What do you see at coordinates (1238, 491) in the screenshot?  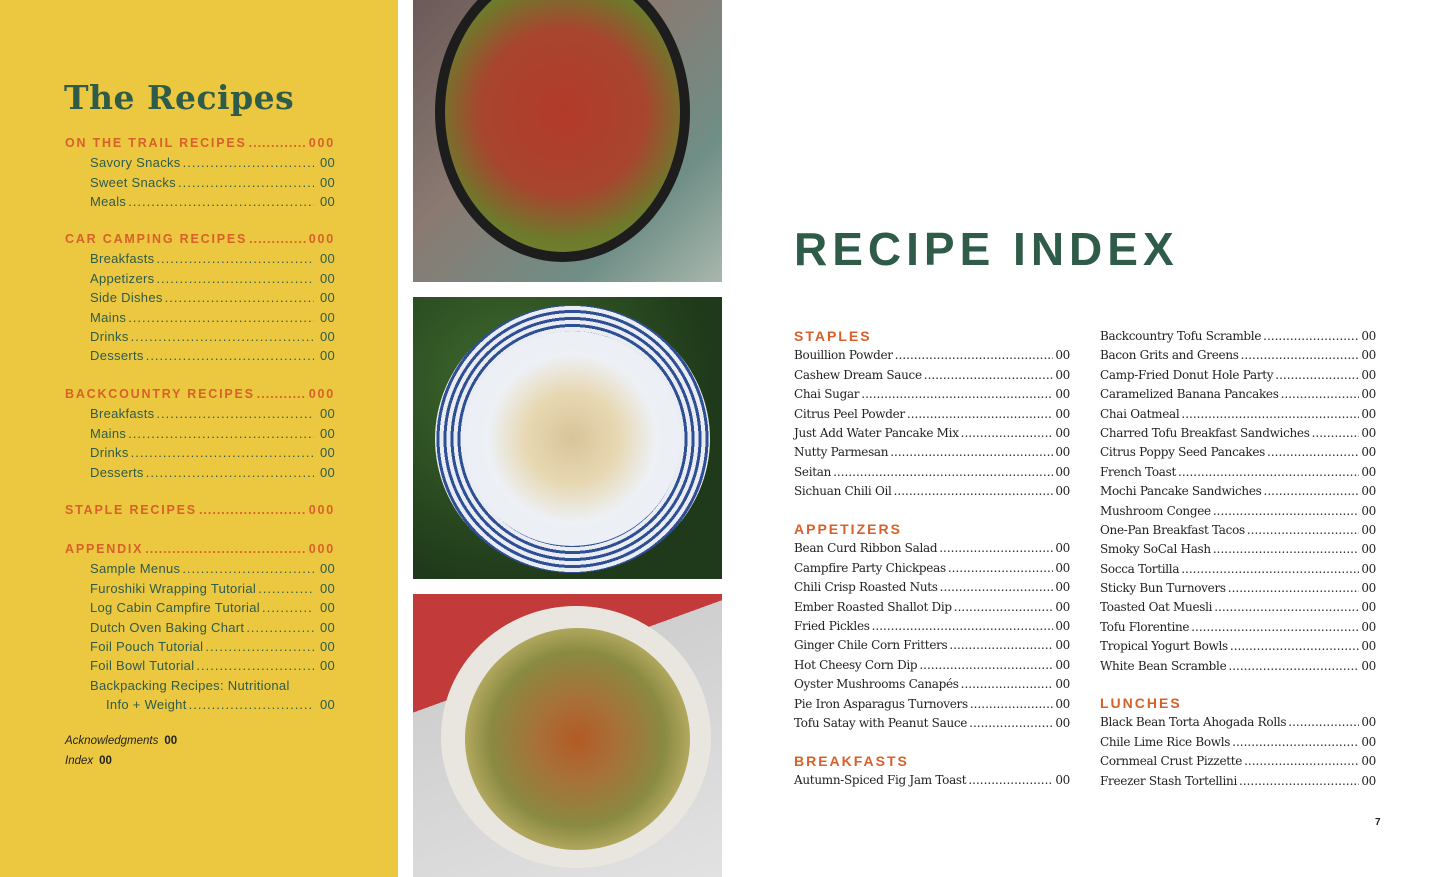 I see `index-entry: Mochi Pancake Sandwiches 00` at bounding box center [1238, 491].